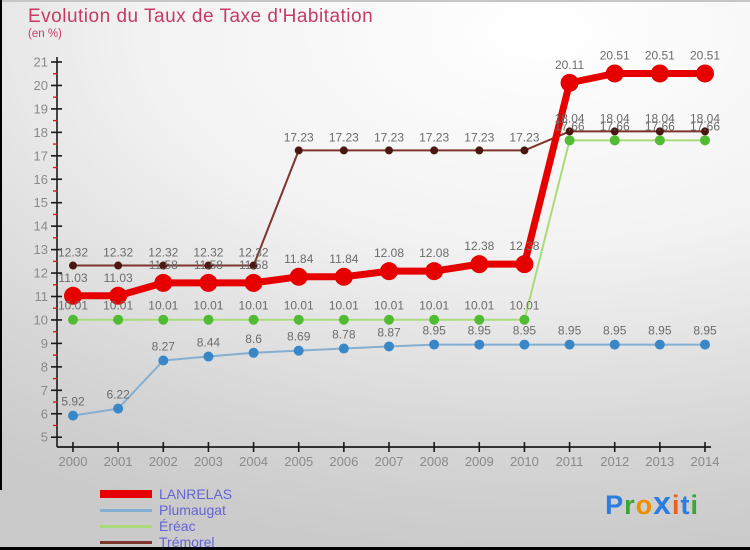 The width and height of the screenshot is (750, 550). Describe the element at coordinates (126, 542) in the screenshot. I see `legend-swatch-tremorel` at that location.